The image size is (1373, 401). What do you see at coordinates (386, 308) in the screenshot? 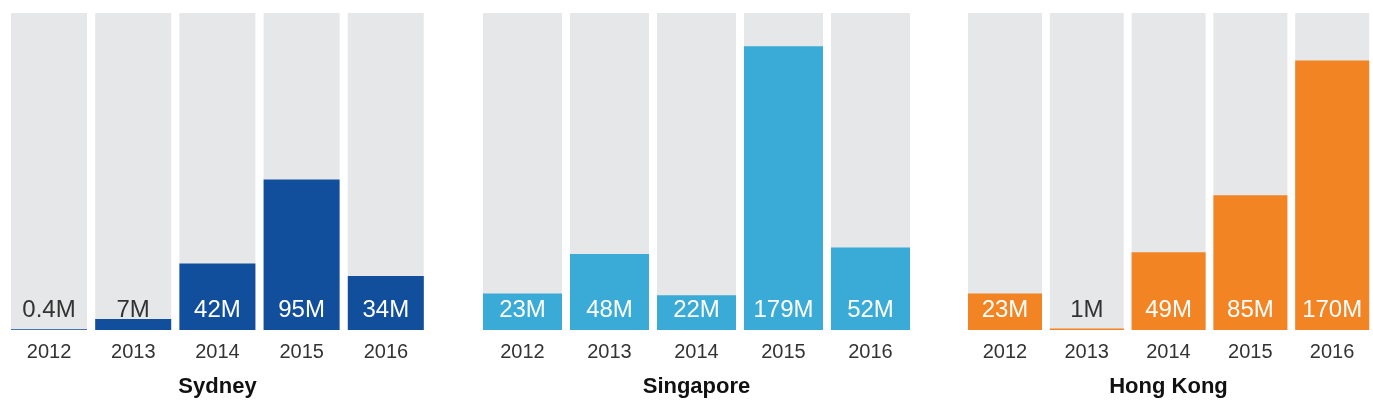
I see `data-label: 34M` at bounding box center [386, 308].